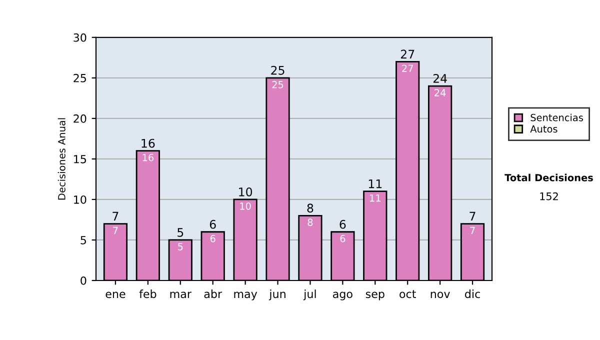 The height and width of the screenshot is (340, 600). Describe the element at coordinates (278, 84) in the screenshot. I see `data-label: 25` at that location.